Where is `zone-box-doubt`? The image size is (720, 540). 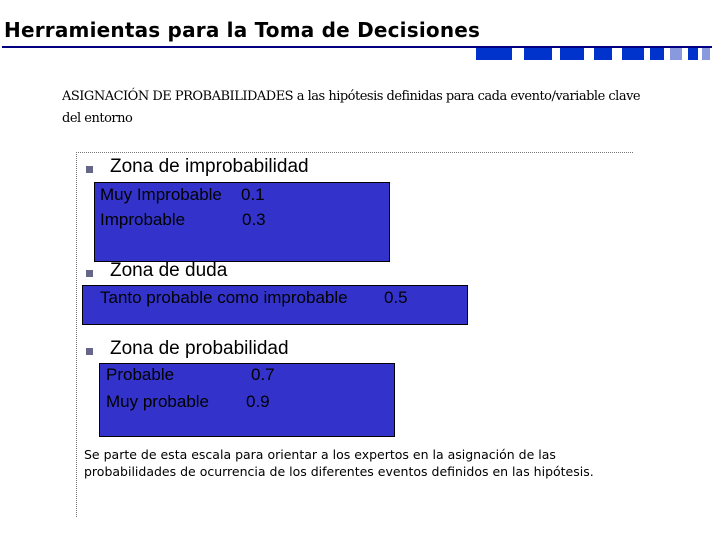
zone-box-doubt is located at coordinates (275, 305).